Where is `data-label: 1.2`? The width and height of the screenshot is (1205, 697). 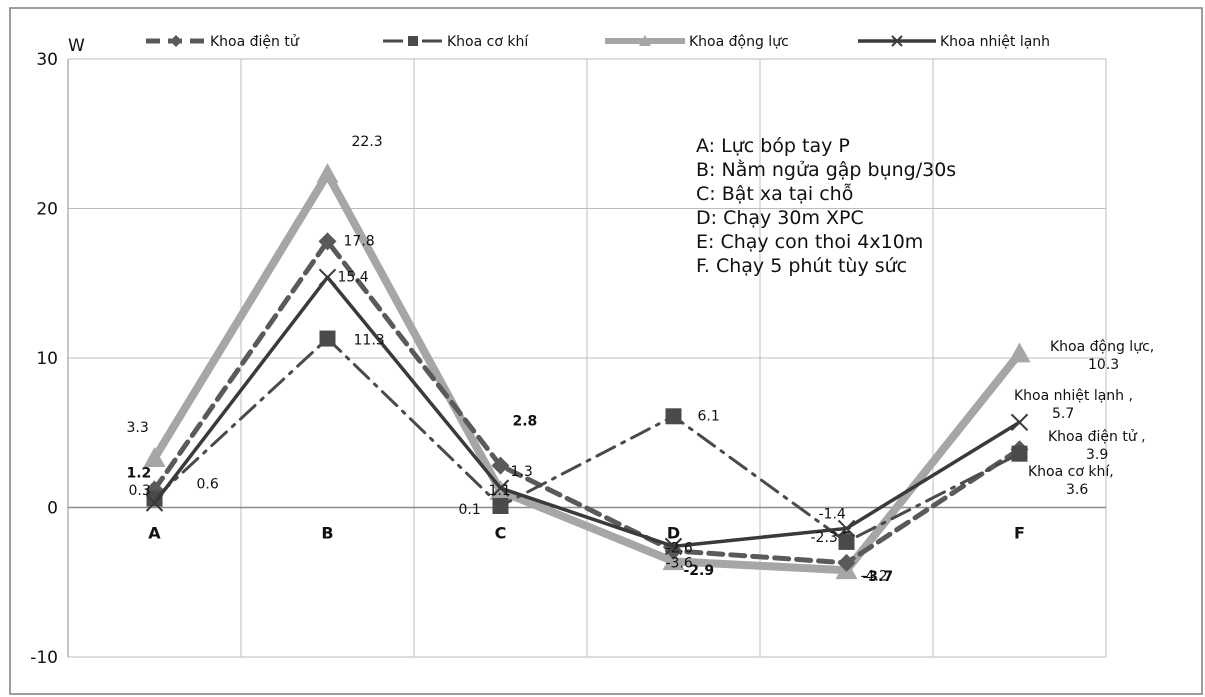 data-label: 1.2 is located at coordinates (139, 474).